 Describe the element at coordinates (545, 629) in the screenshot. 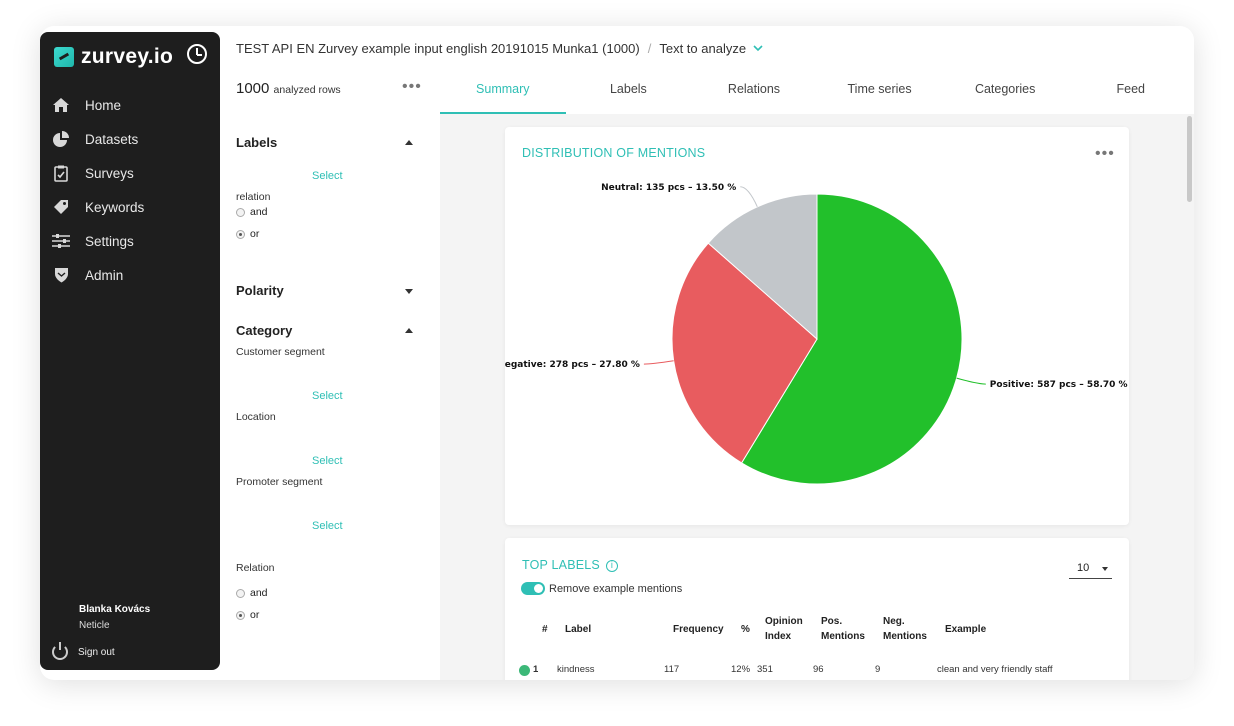

I see `column-header-rank: #` at that location.